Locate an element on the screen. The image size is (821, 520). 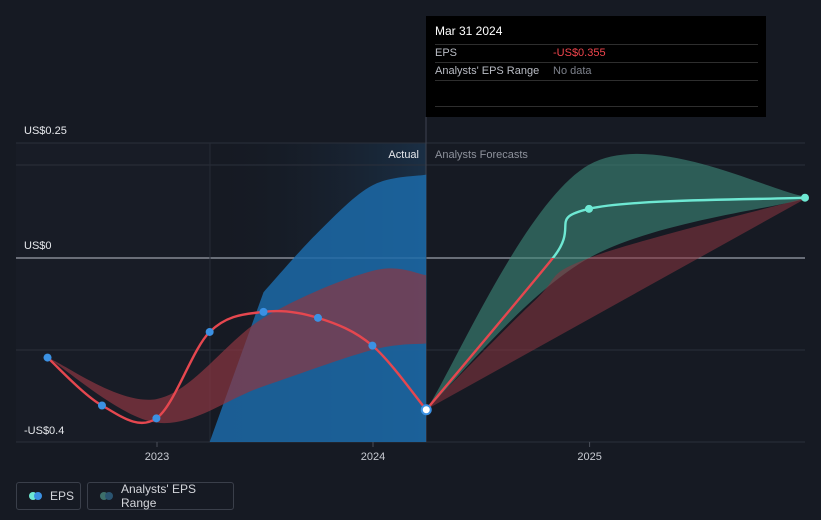
tooltip-range-value: No data is located at coordinates (572, 71).